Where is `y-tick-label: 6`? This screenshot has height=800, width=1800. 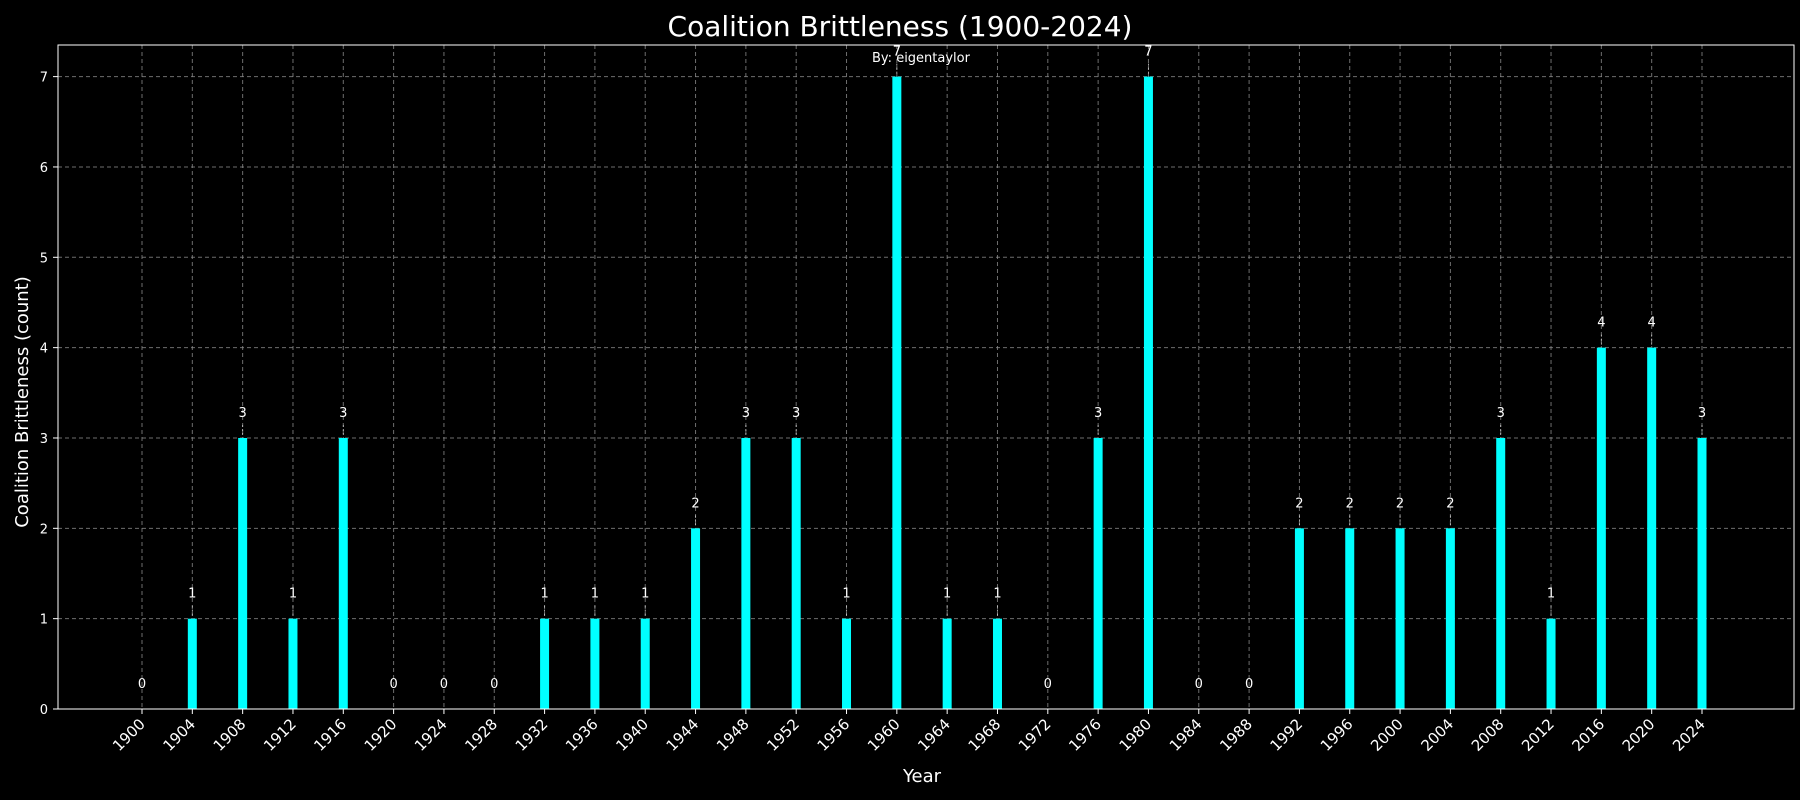 y-tick-label: 6 is located at coordinates (44, 168).